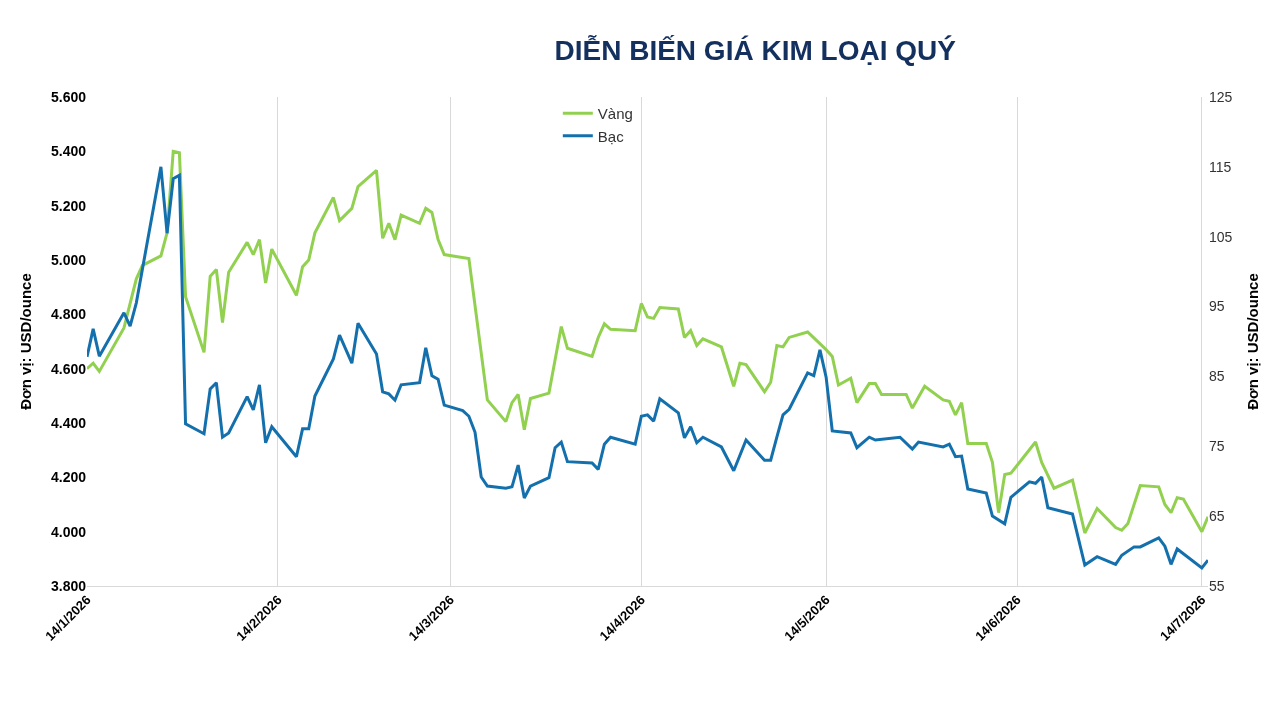 Image resolution: width=1280 pixels, height=720 pixels. Describe the element at coordinates (615, 114) in the screenshot. I see `legend-label: Vàng` at that location.